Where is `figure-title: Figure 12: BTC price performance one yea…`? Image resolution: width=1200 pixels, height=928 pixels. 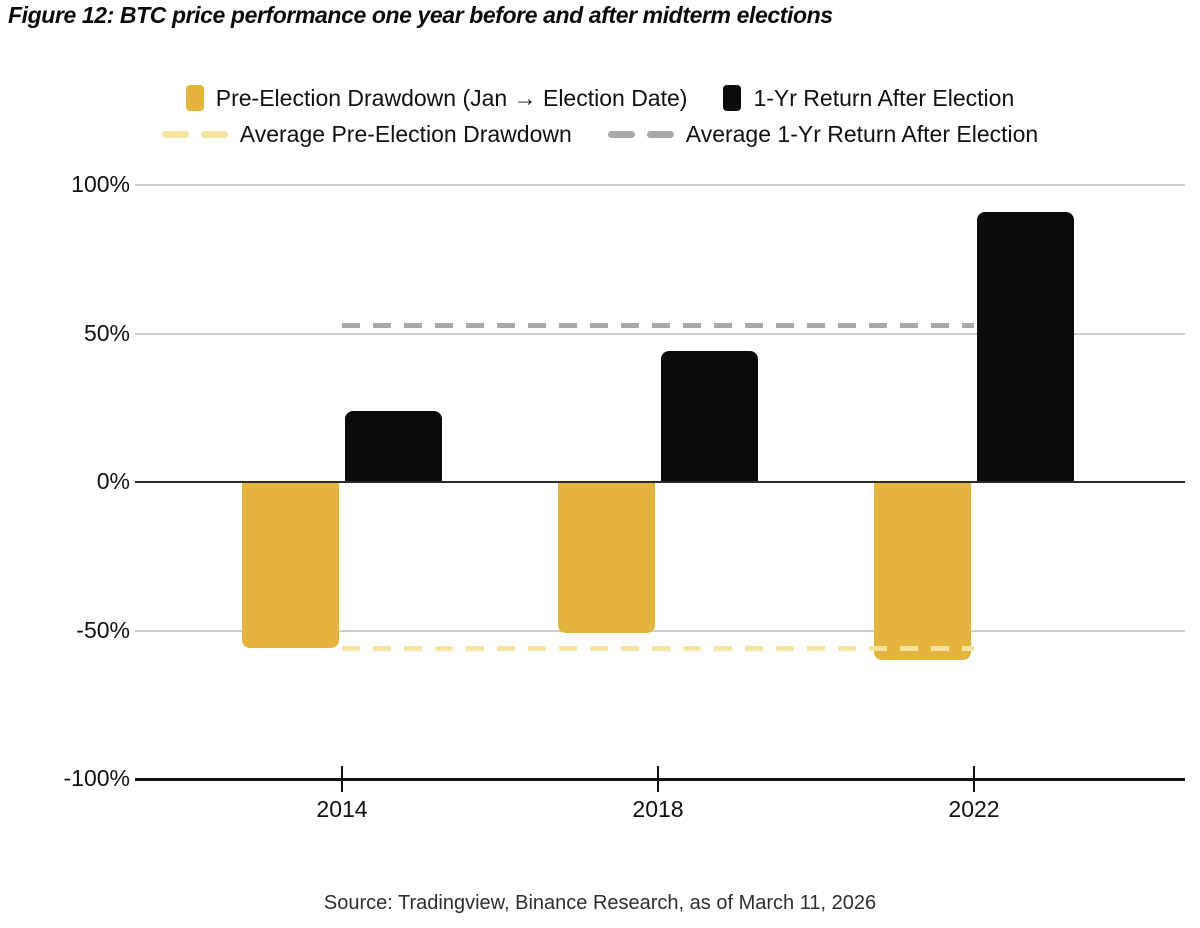 figure-title: Figure 12: BTC price performance one yea… is located at coordinates (420, 15).